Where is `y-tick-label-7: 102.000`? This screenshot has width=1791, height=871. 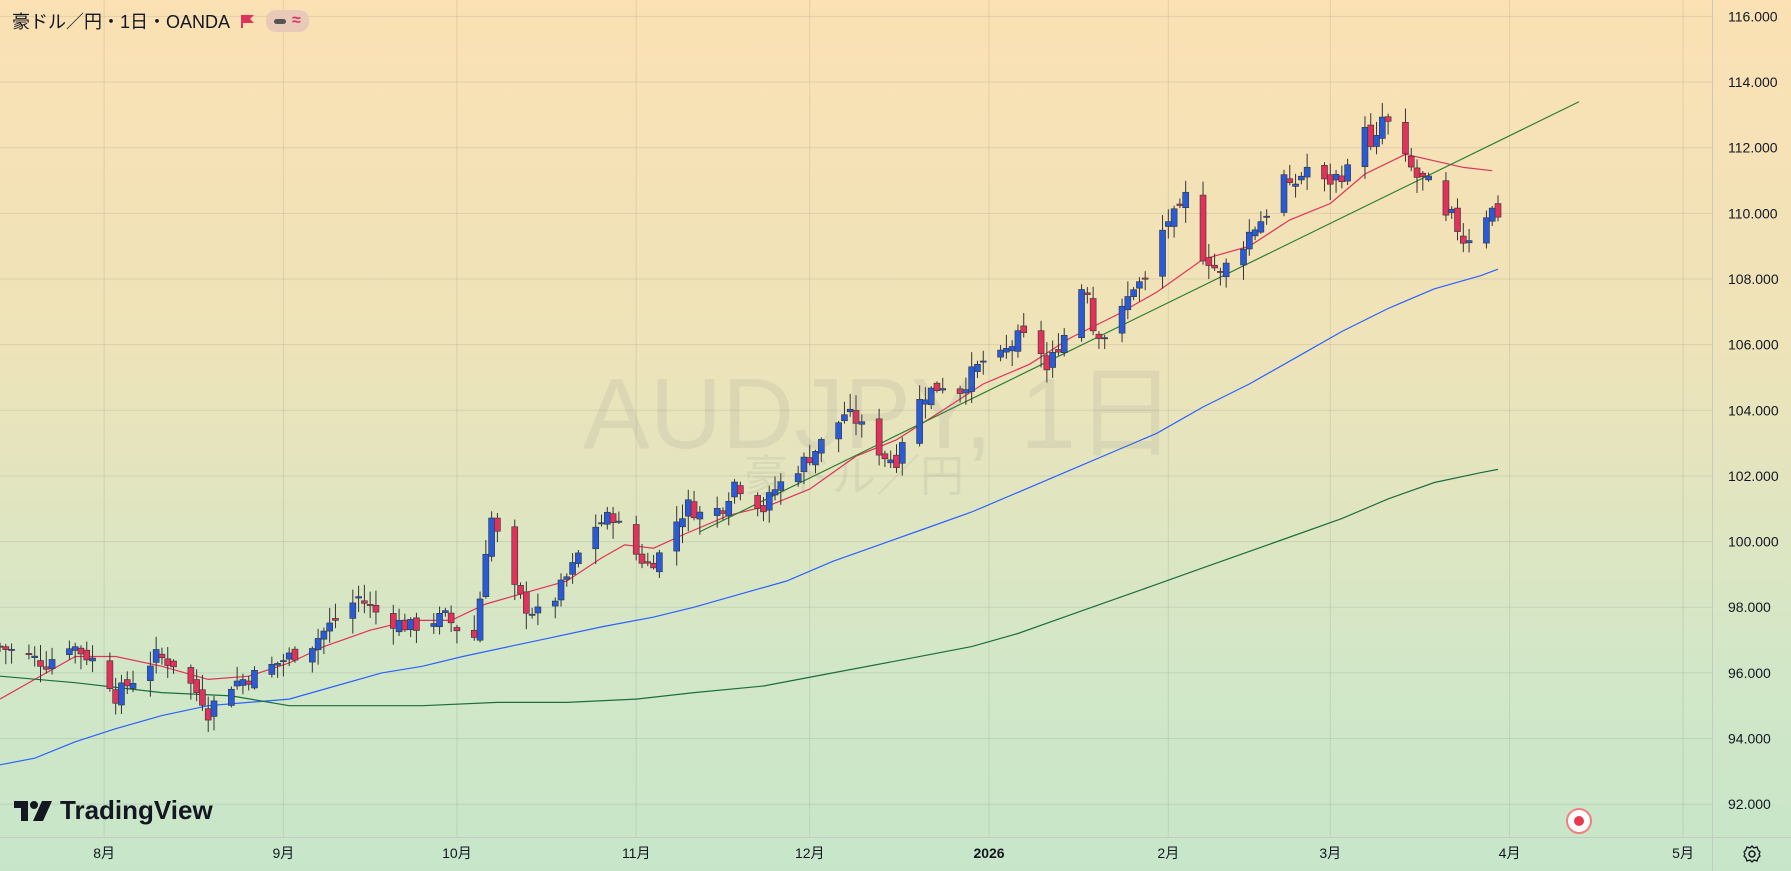
y-tick-label-7: 102.000 is located at coordinates (1753, 476).